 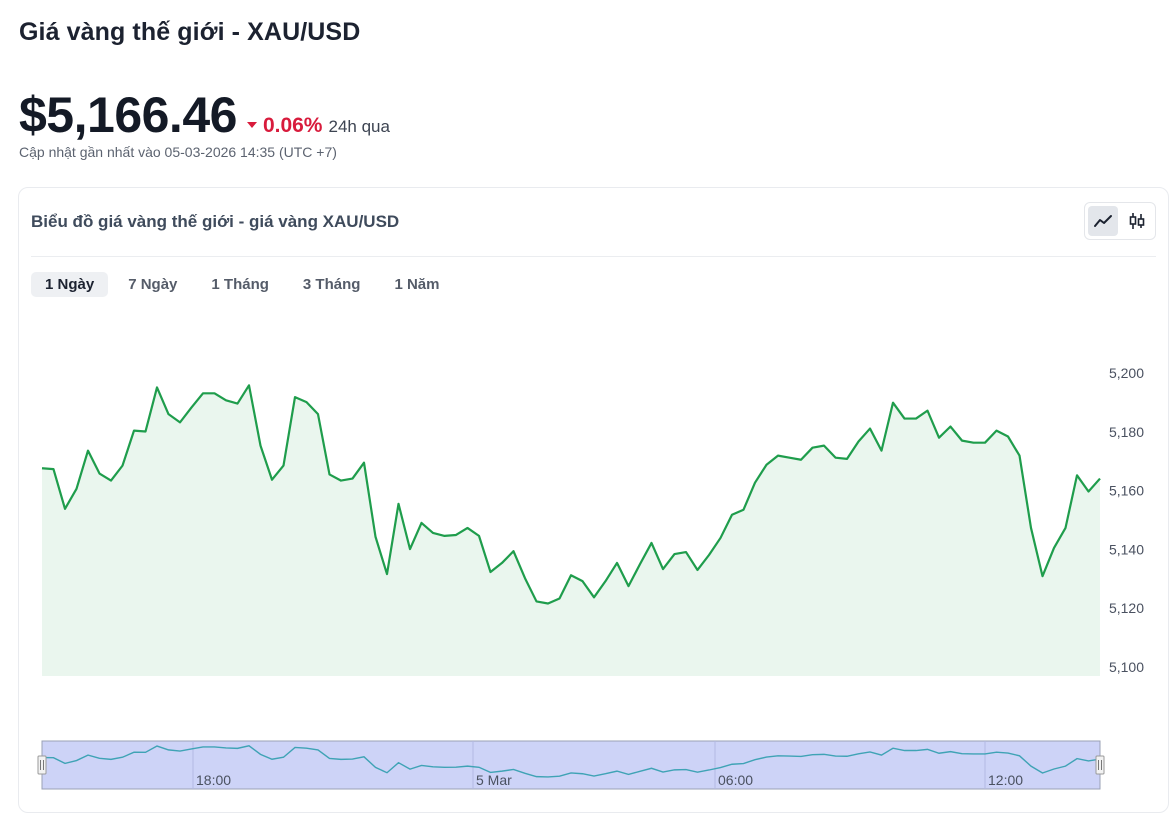 I want to click on navigator-right-handle, so click(x=1100, y=765).